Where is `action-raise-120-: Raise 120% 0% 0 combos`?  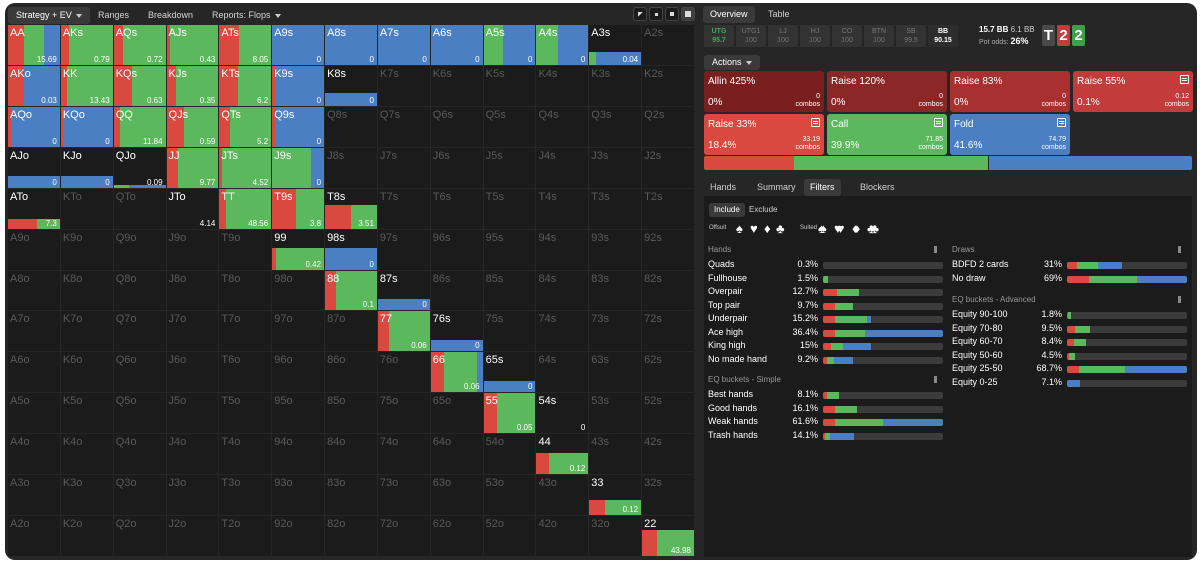 action-raise-120-: Raise 120% 0% 0 combos is located at coordinates (887, 91).